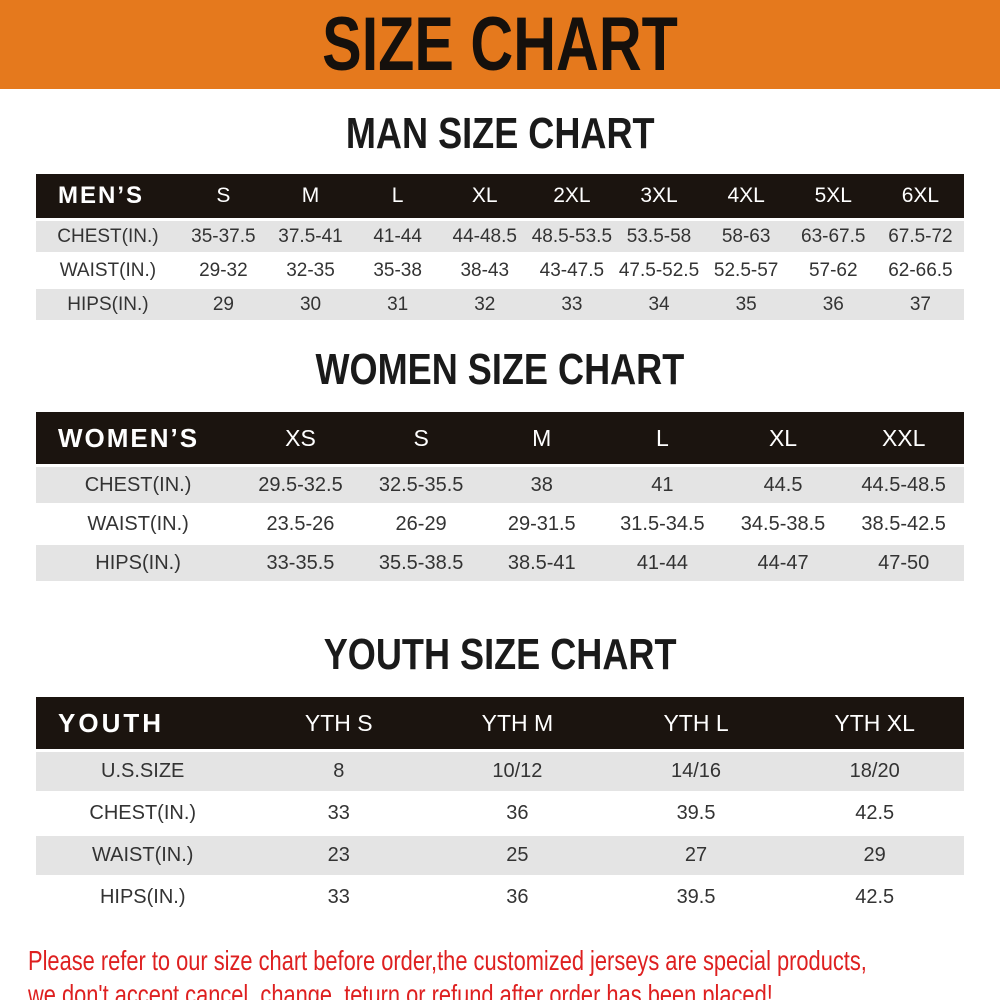 The height and width of the screenshot is (1000, 1000). Describe the element at coordinates (517, 771) in the screenshot. I see `measurement-value-cell: 10/12` at that location.